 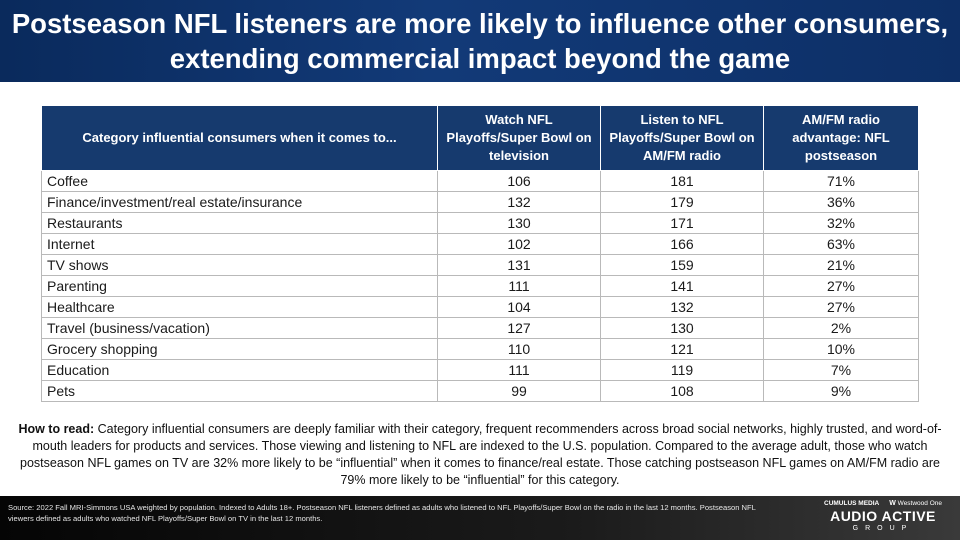 I want to click on how-to-read-label: How to read:, so click(x=56, y=429).